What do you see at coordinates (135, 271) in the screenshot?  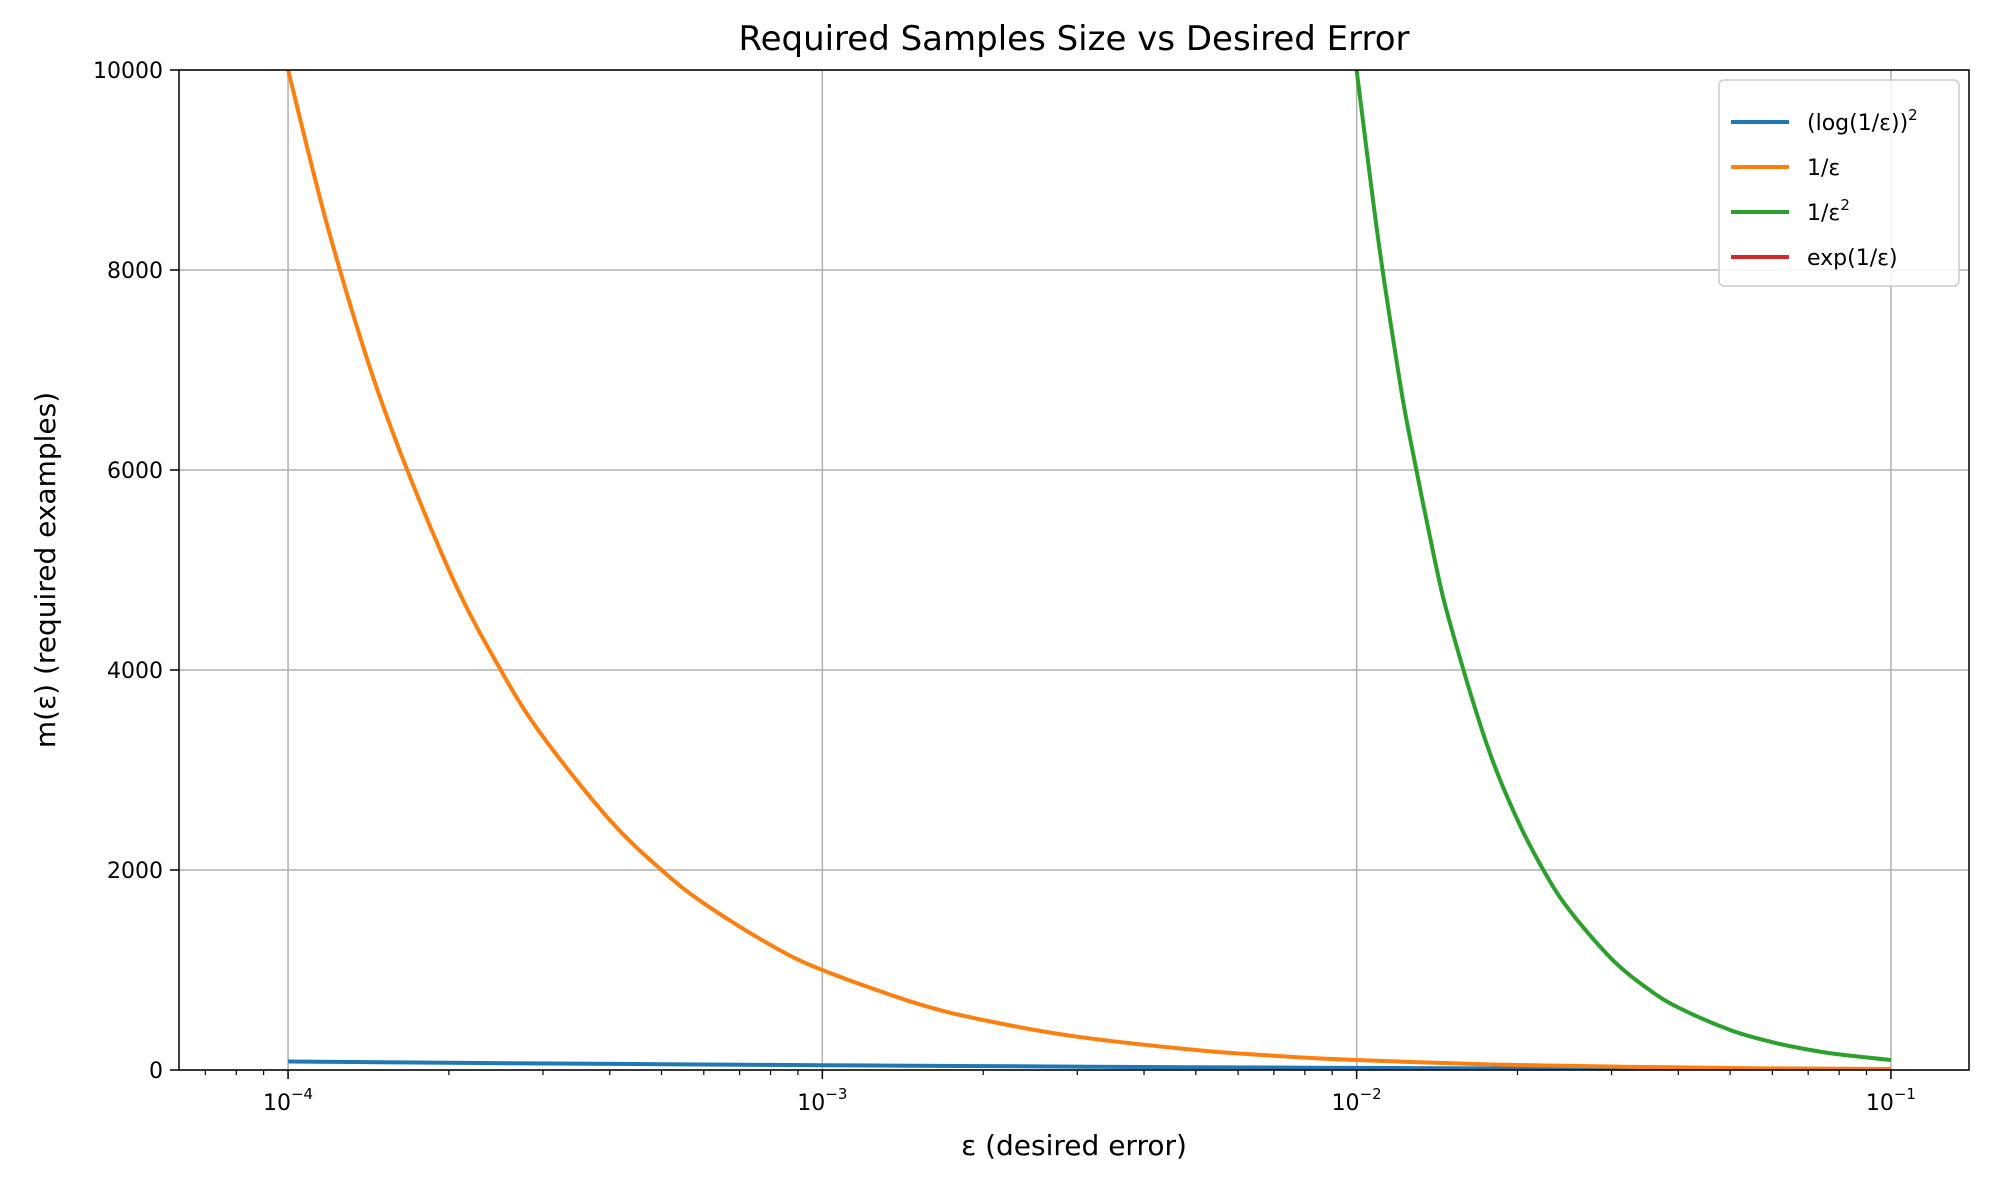 I see `y-tick-label: 8000` at bounding box center [135, 271].